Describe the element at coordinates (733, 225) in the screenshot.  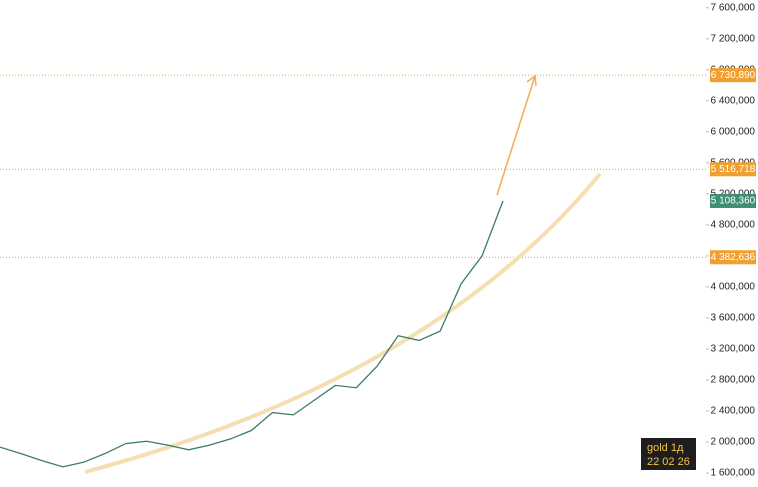
I see `y-tick-label: 4 800,000` at that location.